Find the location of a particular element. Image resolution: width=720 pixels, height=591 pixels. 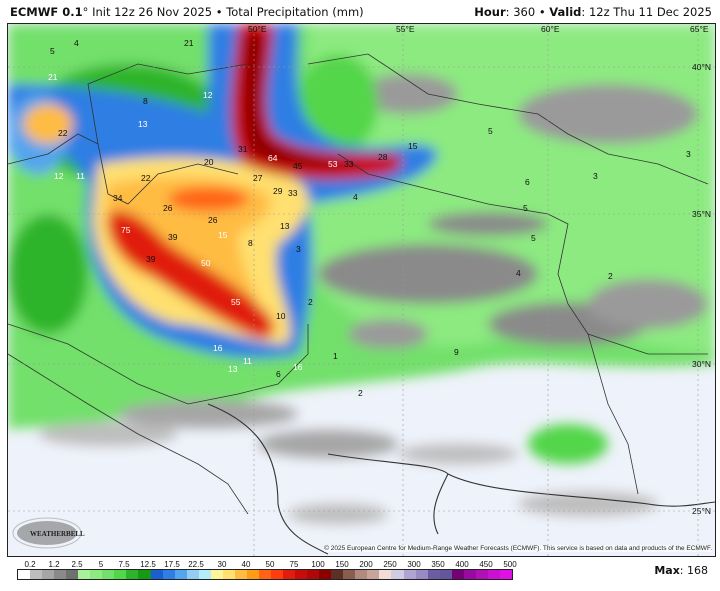

precip-value-label: 53 is located at coordinates (333, 164).